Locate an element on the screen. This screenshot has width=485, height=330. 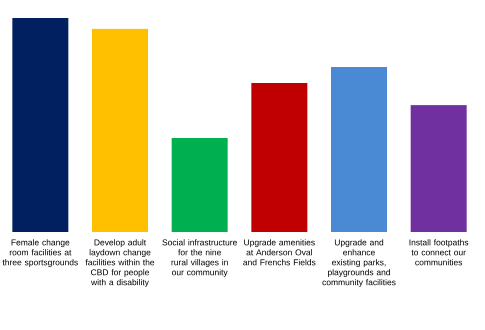
x-tick-label: Upgrade and enhance existing parks, playgrounds and community facilities is located at coordinates (359, 263).